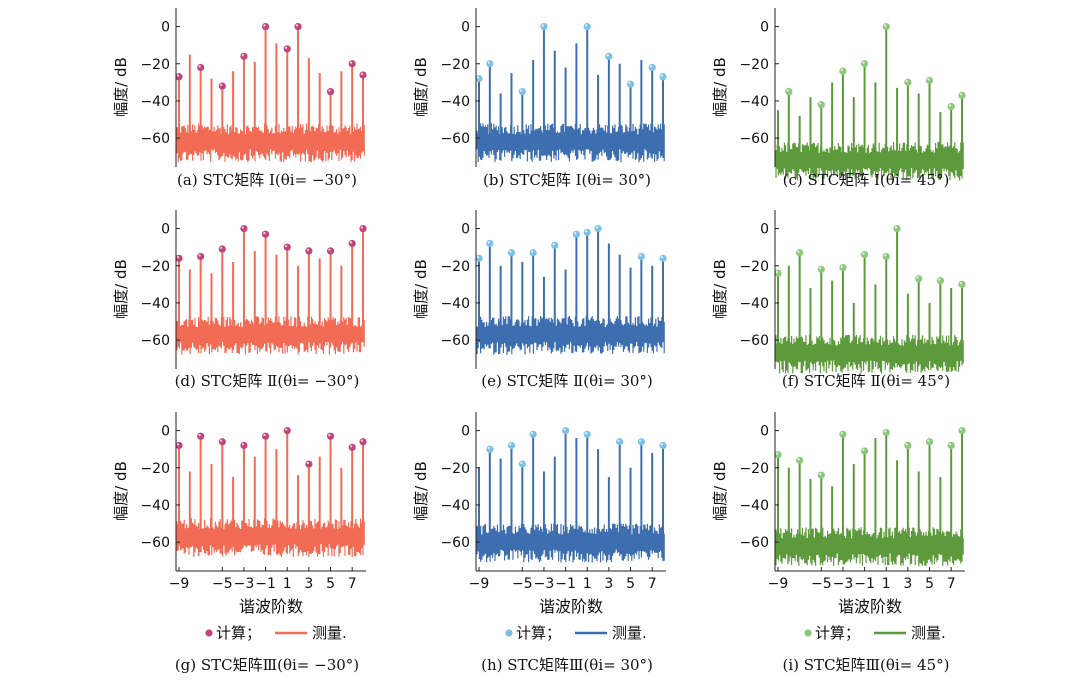 The height and width of the screenshot is (681, 1080). I want to click on x-tick-label: −1, so click(565, 584).